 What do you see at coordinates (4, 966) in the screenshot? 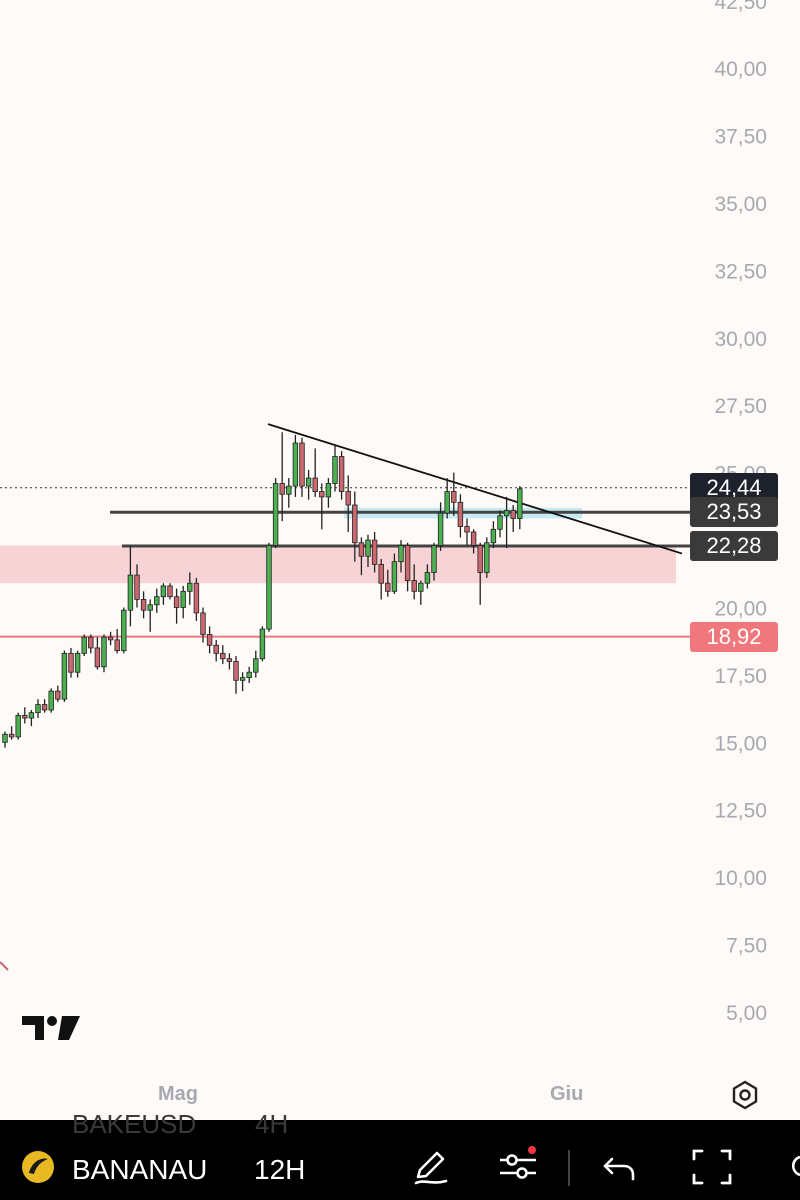
I see `decorative-tick` at bounding box center [4, 966].